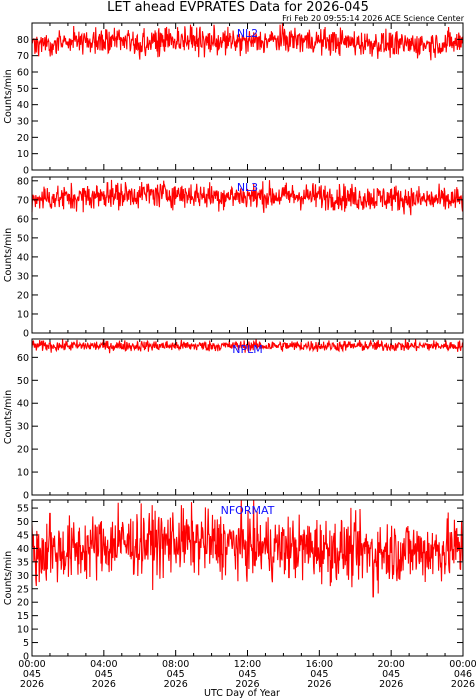  I want to click on series-label: NFORMAT, so click(248, 510).